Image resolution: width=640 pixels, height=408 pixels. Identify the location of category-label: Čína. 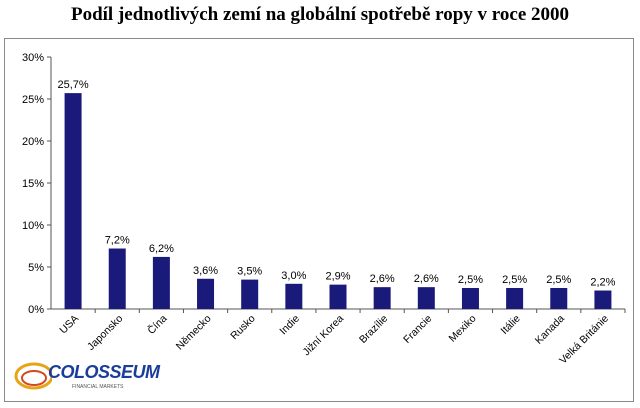
(157, 324).